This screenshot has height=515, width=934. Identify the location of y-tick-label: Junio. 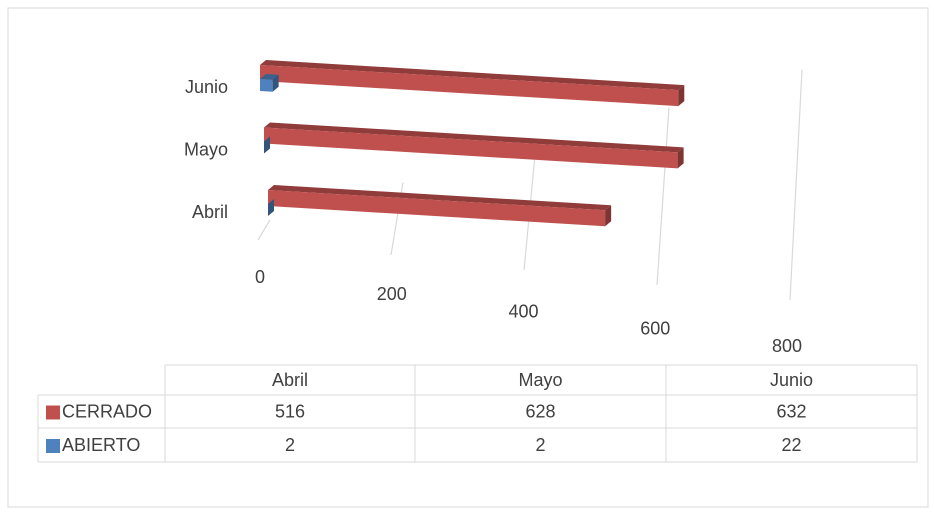
(206, 87).